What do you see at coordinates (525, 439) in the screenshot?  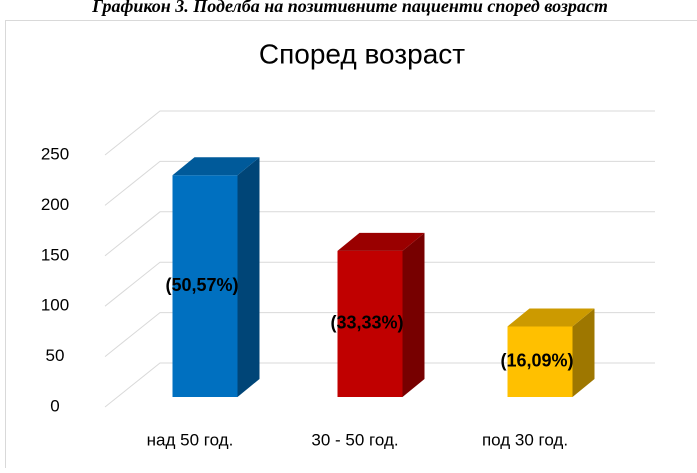 I see `x-tick-label: под 30 год.` at bounding box center [525, 439].